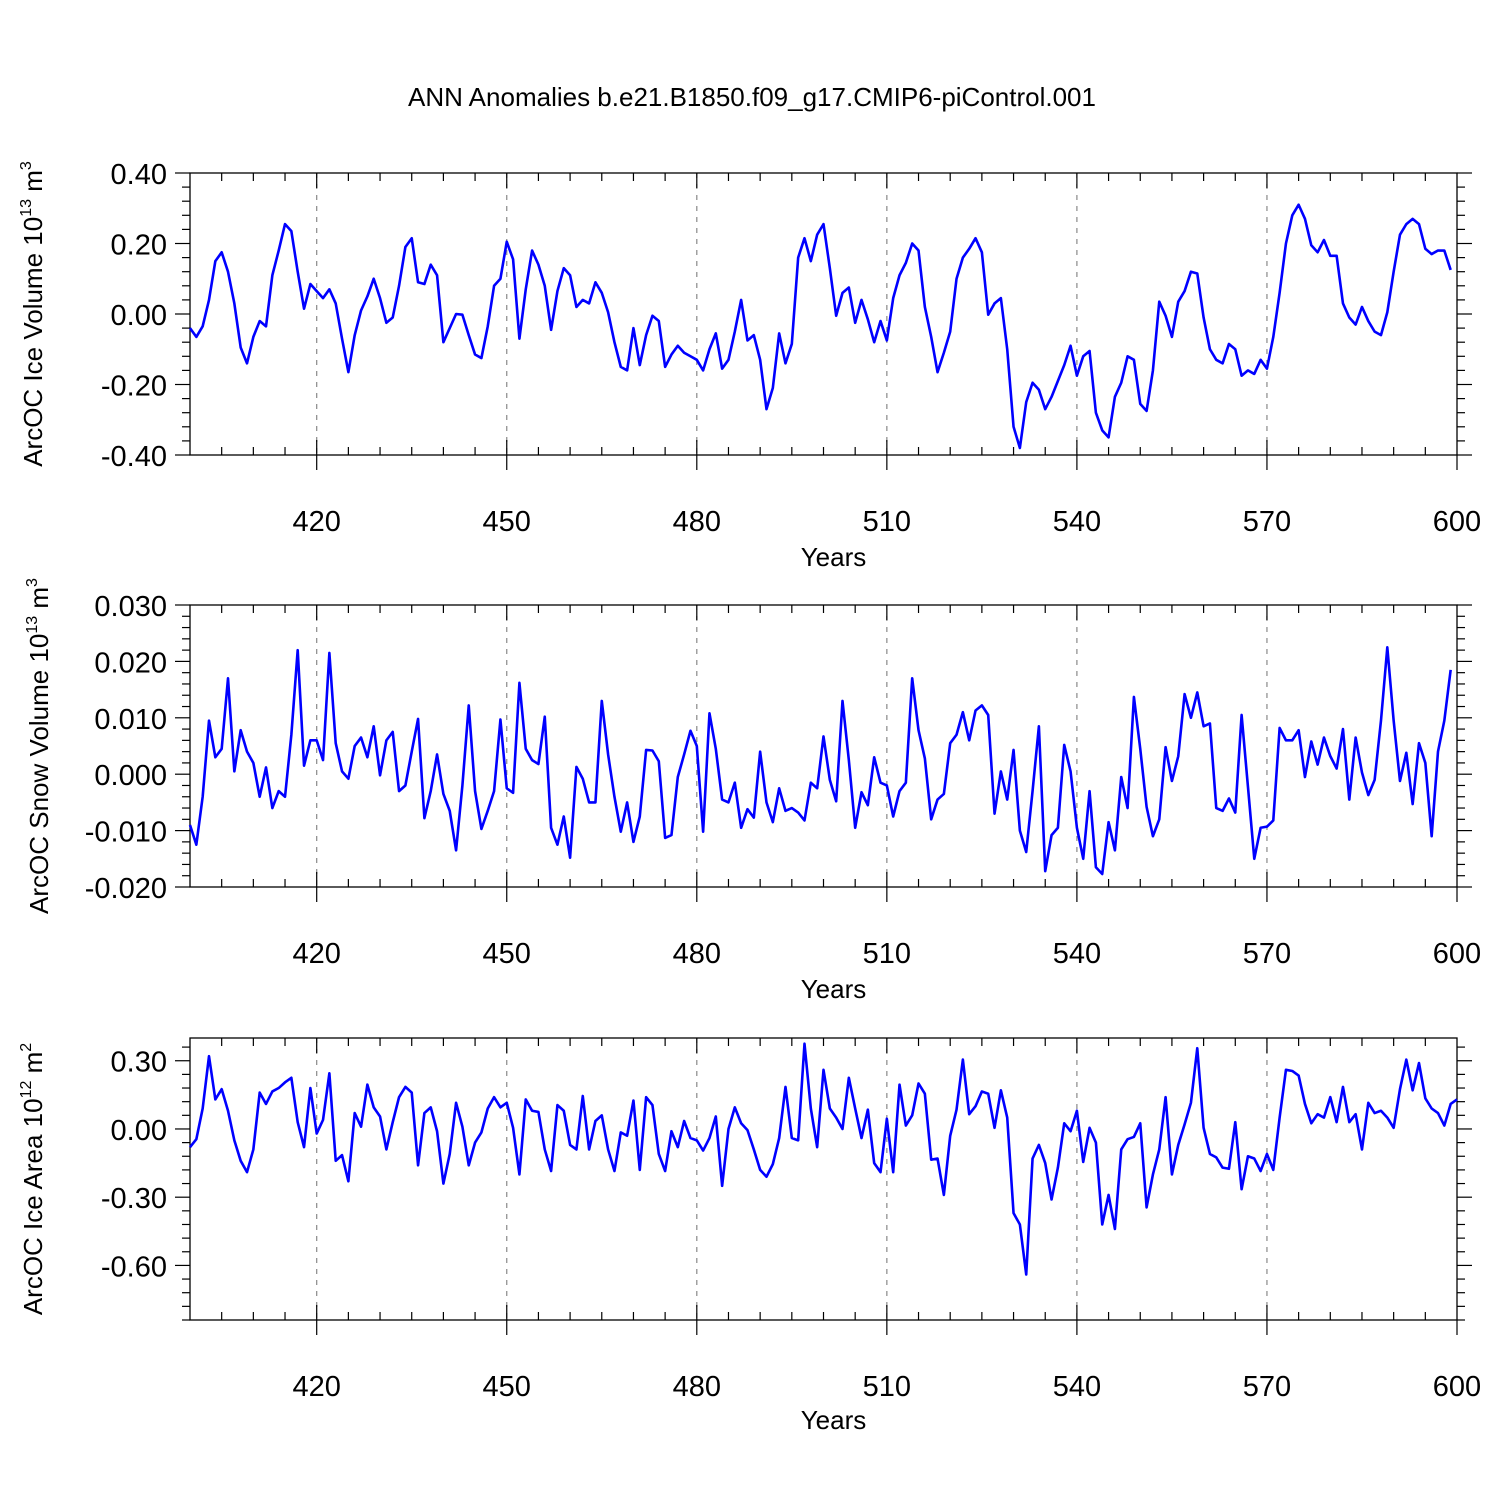 The height and width of the screenshot is (1500, 1500). Describe the element at coordinates (134, 1199) in the screenshot. I see `y-tick-label: -0.30` at that location.